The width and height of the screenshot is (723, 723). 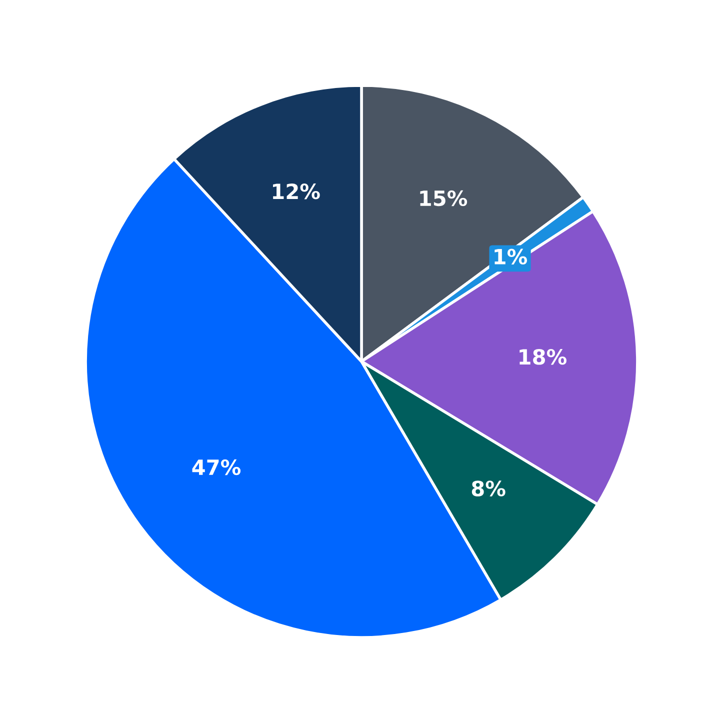 I want to click on data-label: 12%, so click(x=296, y=191).